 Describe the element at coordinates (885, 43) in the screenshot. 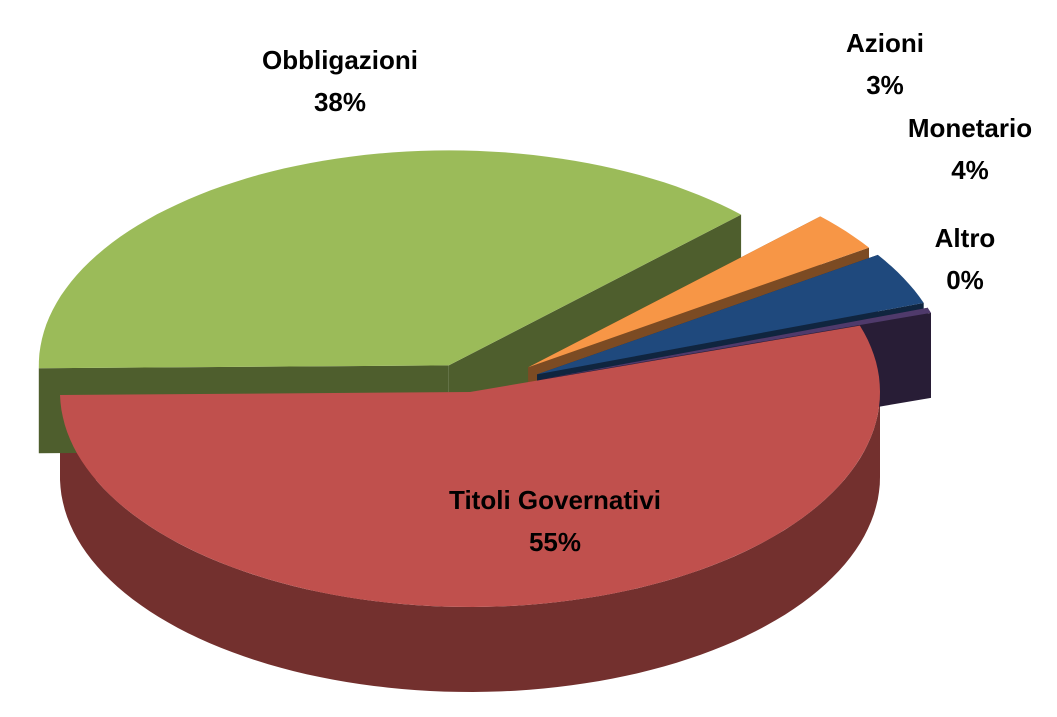

I see `category-label: Azioni` at that location.